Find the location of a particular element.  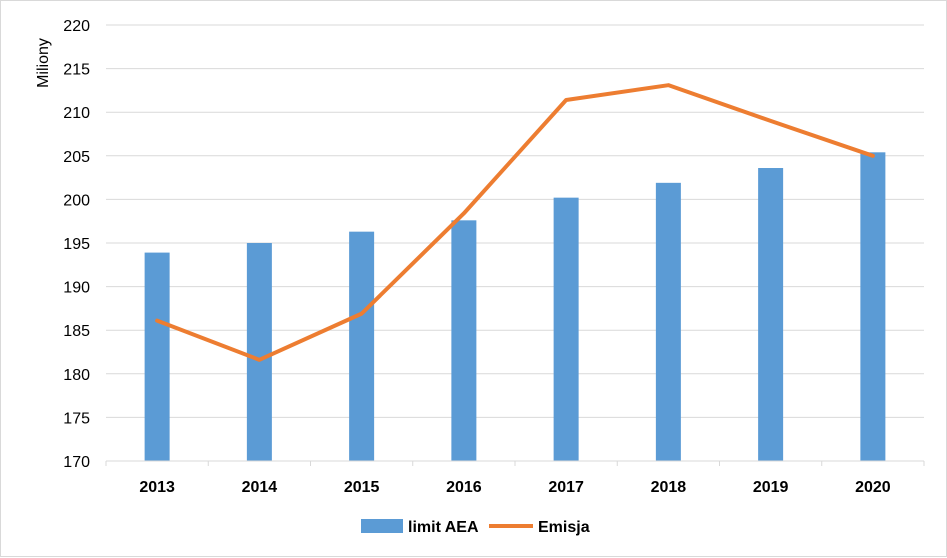

bar-2016 is located at coordinates (463, 340).